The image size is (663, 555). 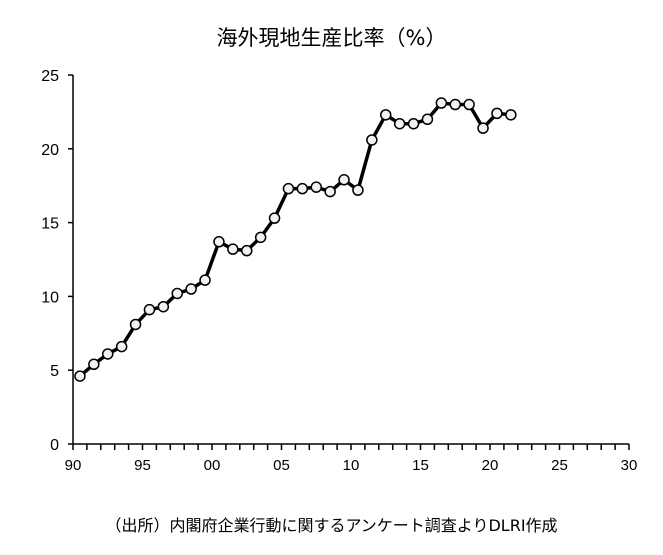 What do you see at coordinates (351, 465) in the screenshot?
I see `x-tick-label: 10` at bounding box center [351, 465].